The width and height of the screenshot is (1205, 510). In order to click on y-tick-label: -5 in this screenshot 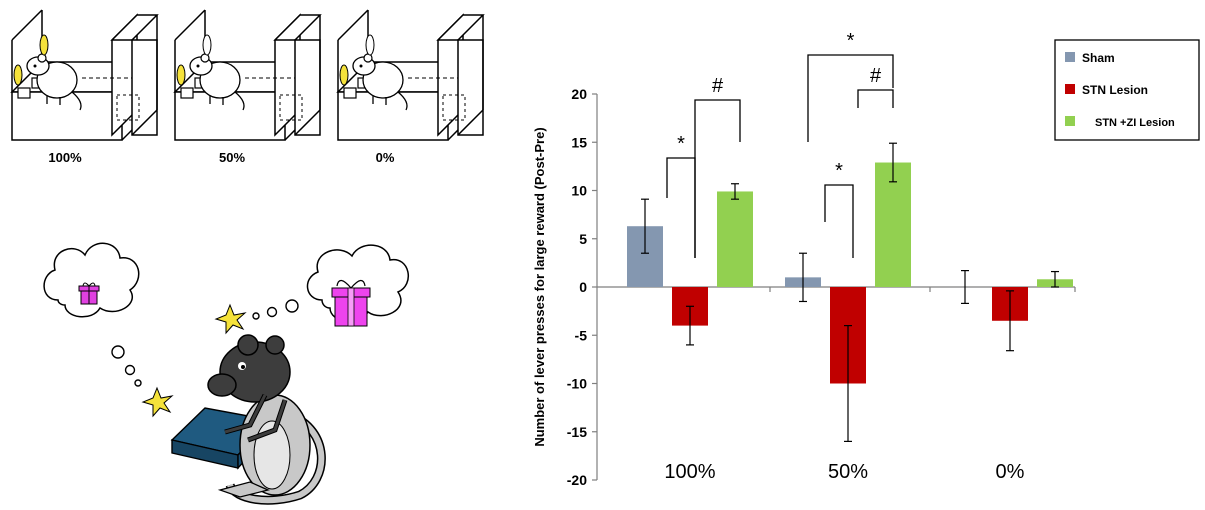, I will do `click(581, 335)`.